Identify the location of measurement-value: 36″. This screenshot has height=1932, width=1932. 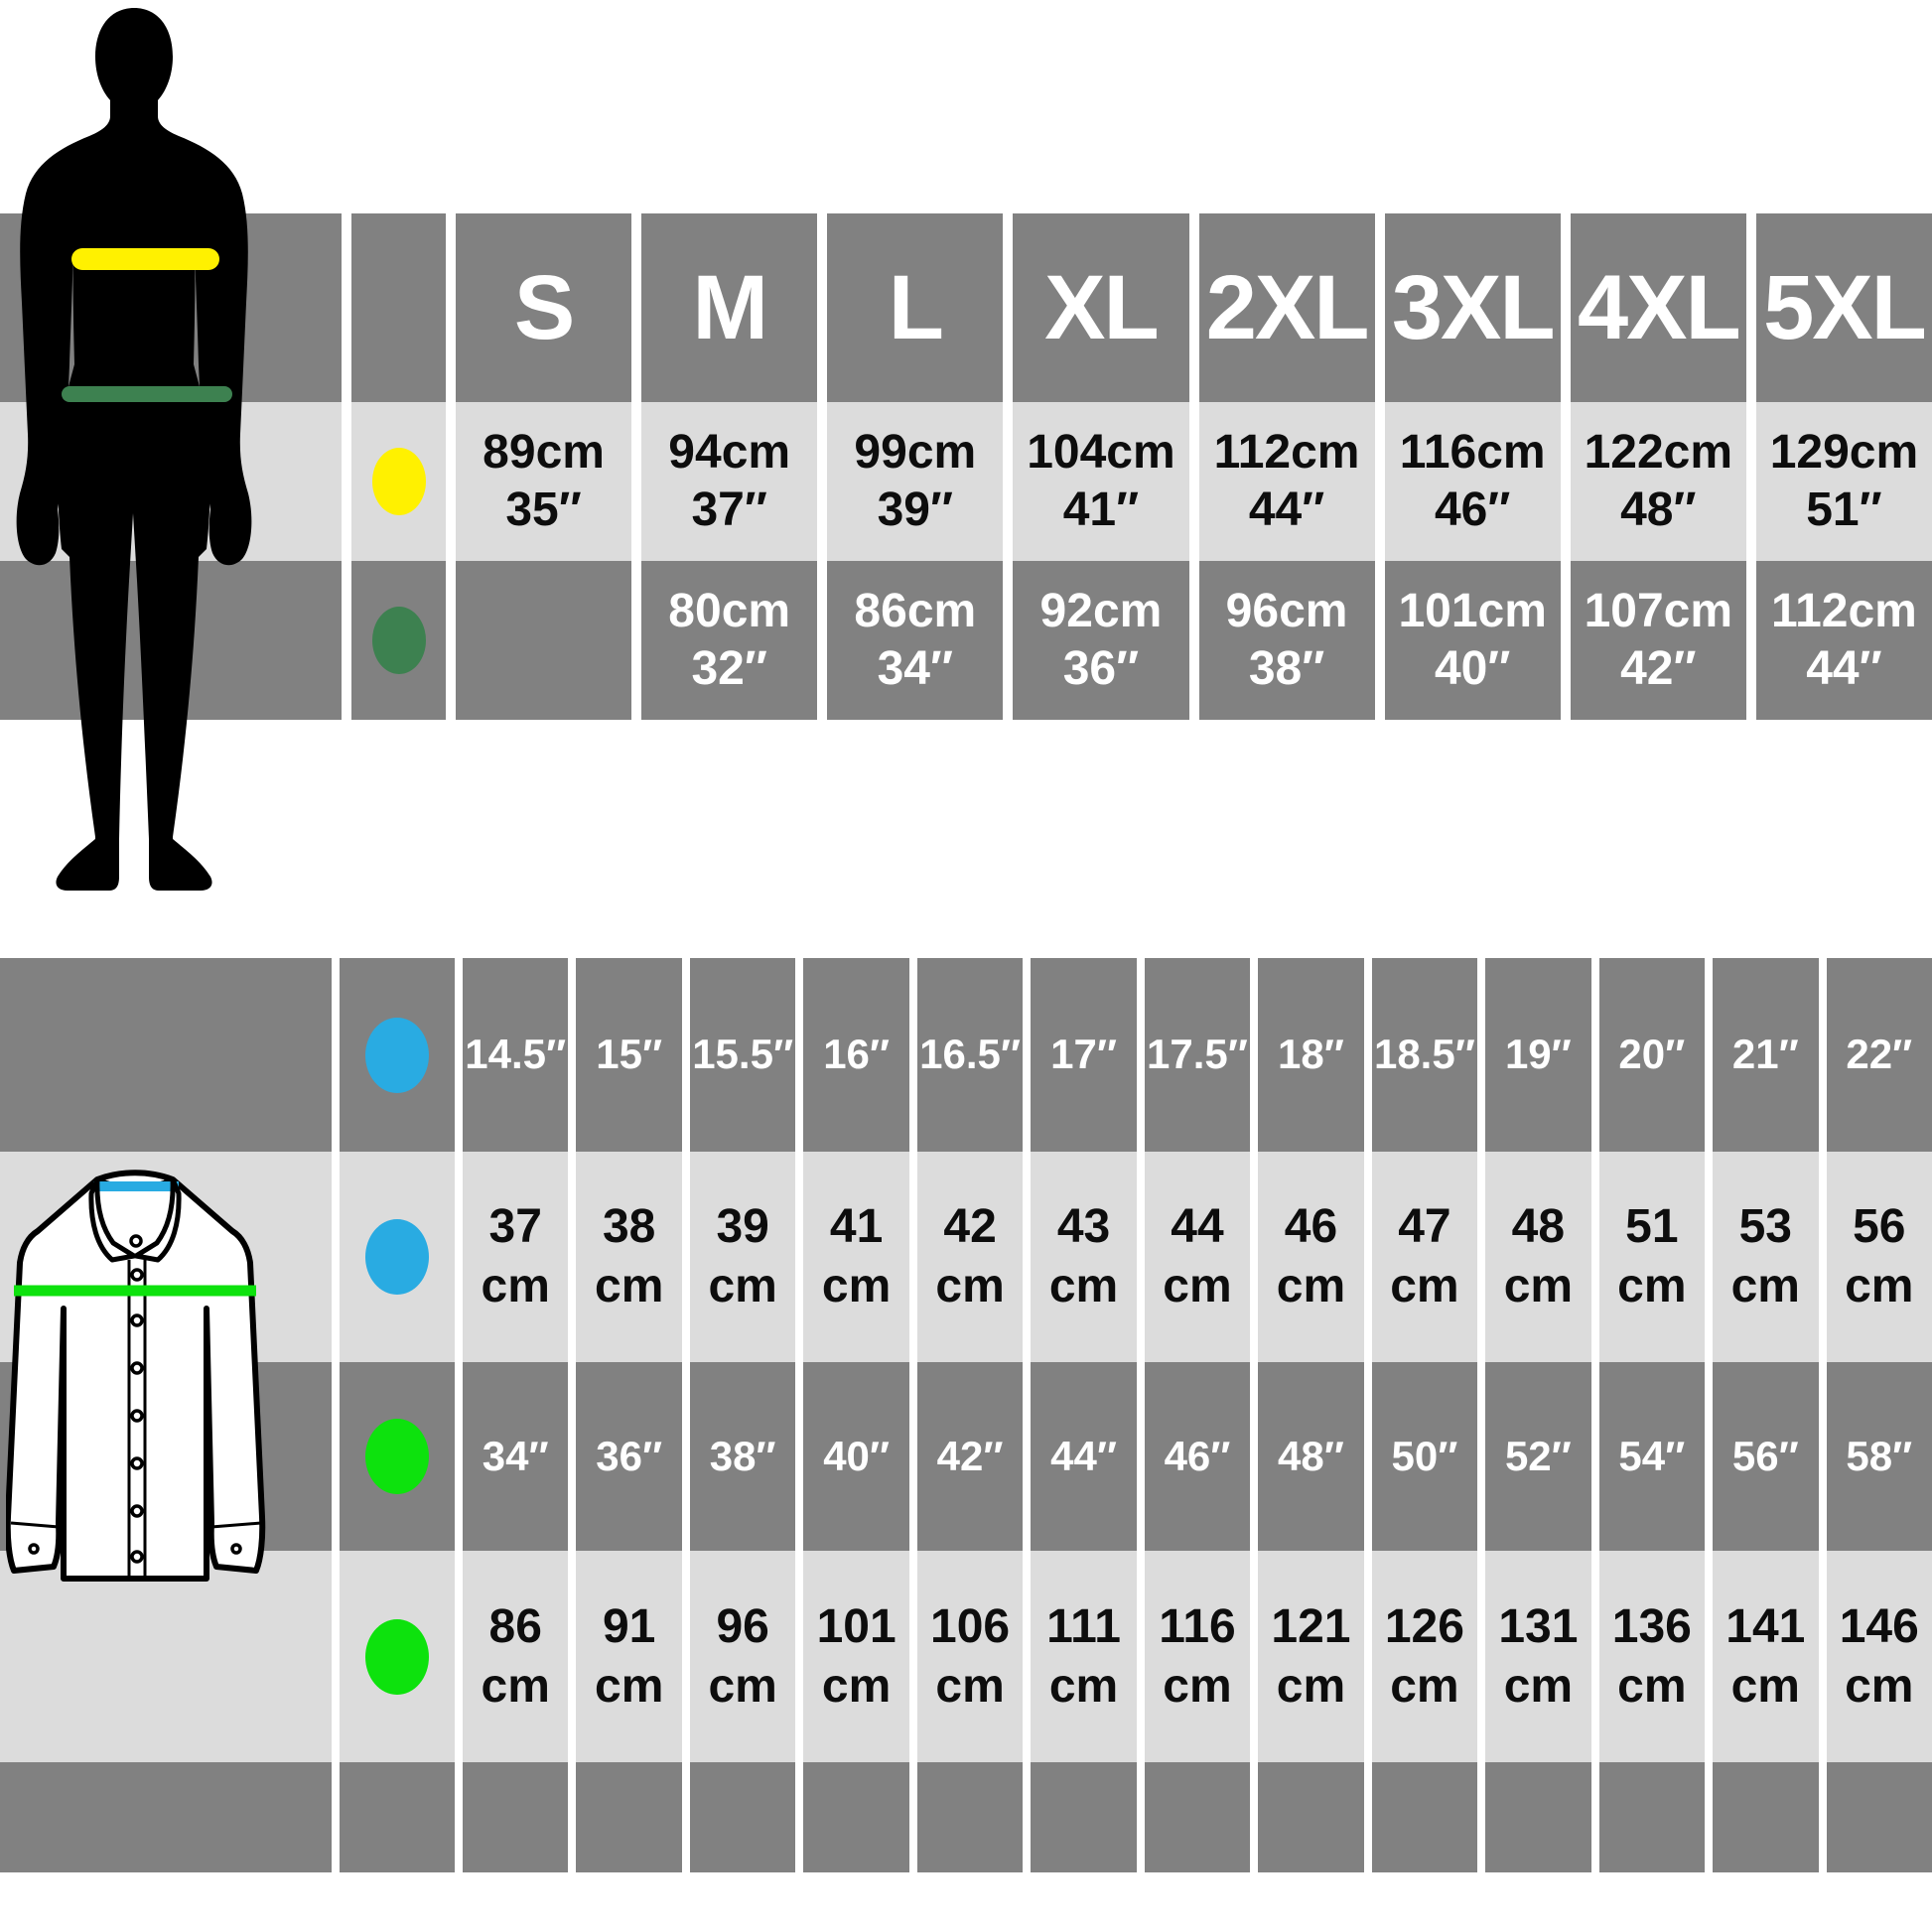
(1101, 668).